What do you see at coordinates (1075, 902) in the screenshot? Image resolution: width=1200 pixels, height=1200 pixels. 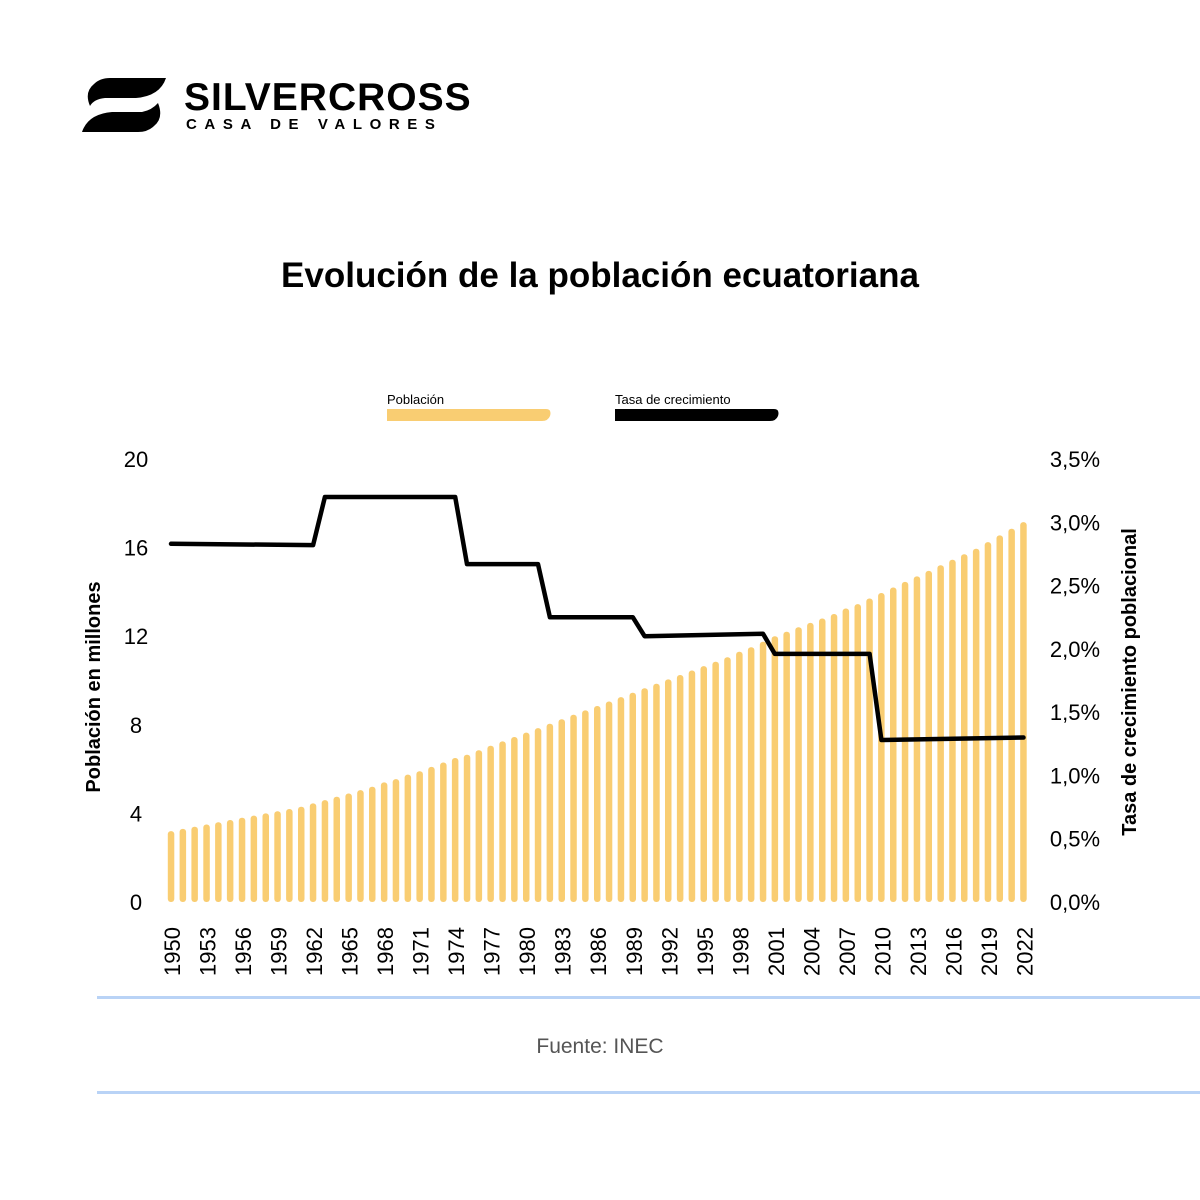 I see `y2-tick-label: 0,0%` at bounding box center [1075, 902].